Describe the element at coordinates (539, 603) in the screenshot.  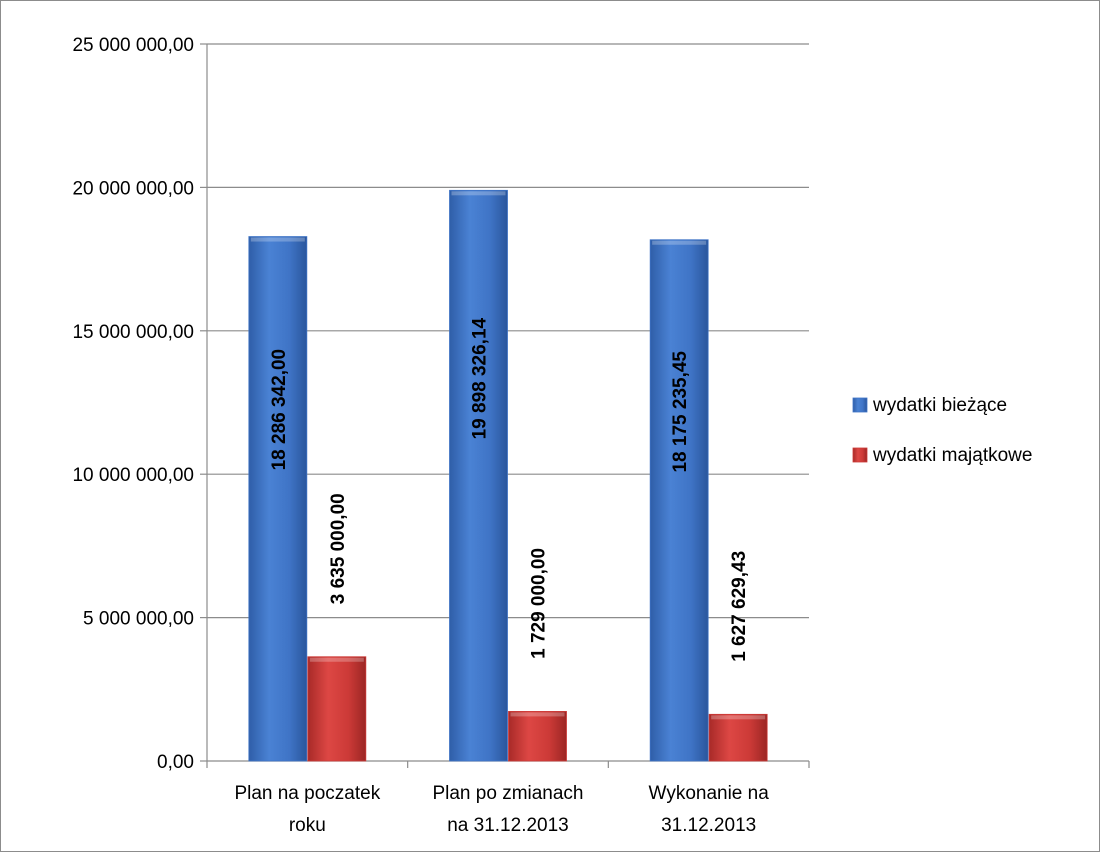
I see `data-label: 1 729 000,00` at that location.